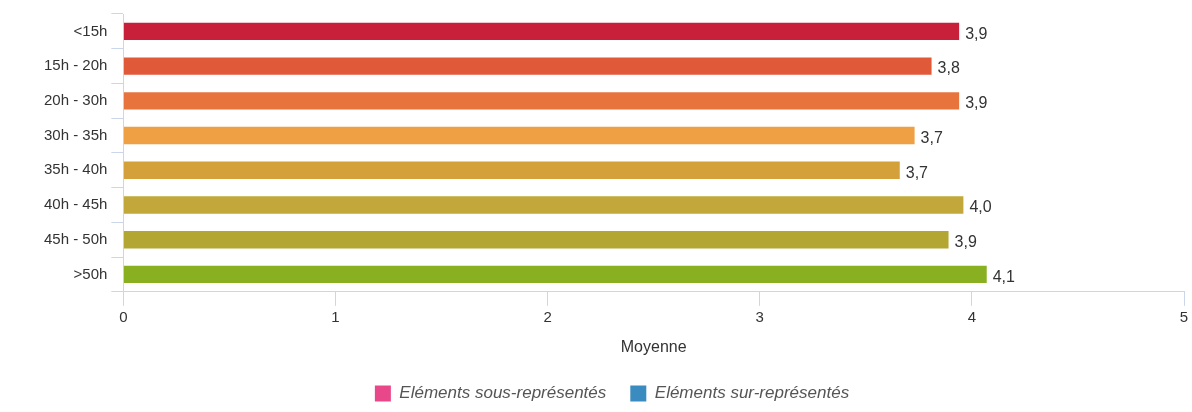  Describe the element at coordinates (75, 204) in the screenshot. I see `y-tick-label: 40h - 45h` at that location.